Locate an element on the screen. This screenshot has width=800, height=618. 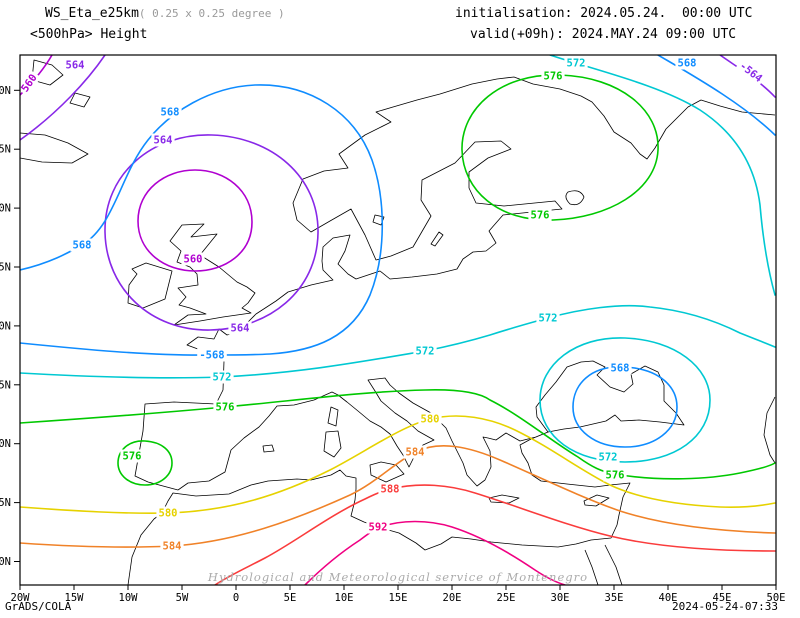
x-tick-label: 25E is located at coordinates (506, 598).